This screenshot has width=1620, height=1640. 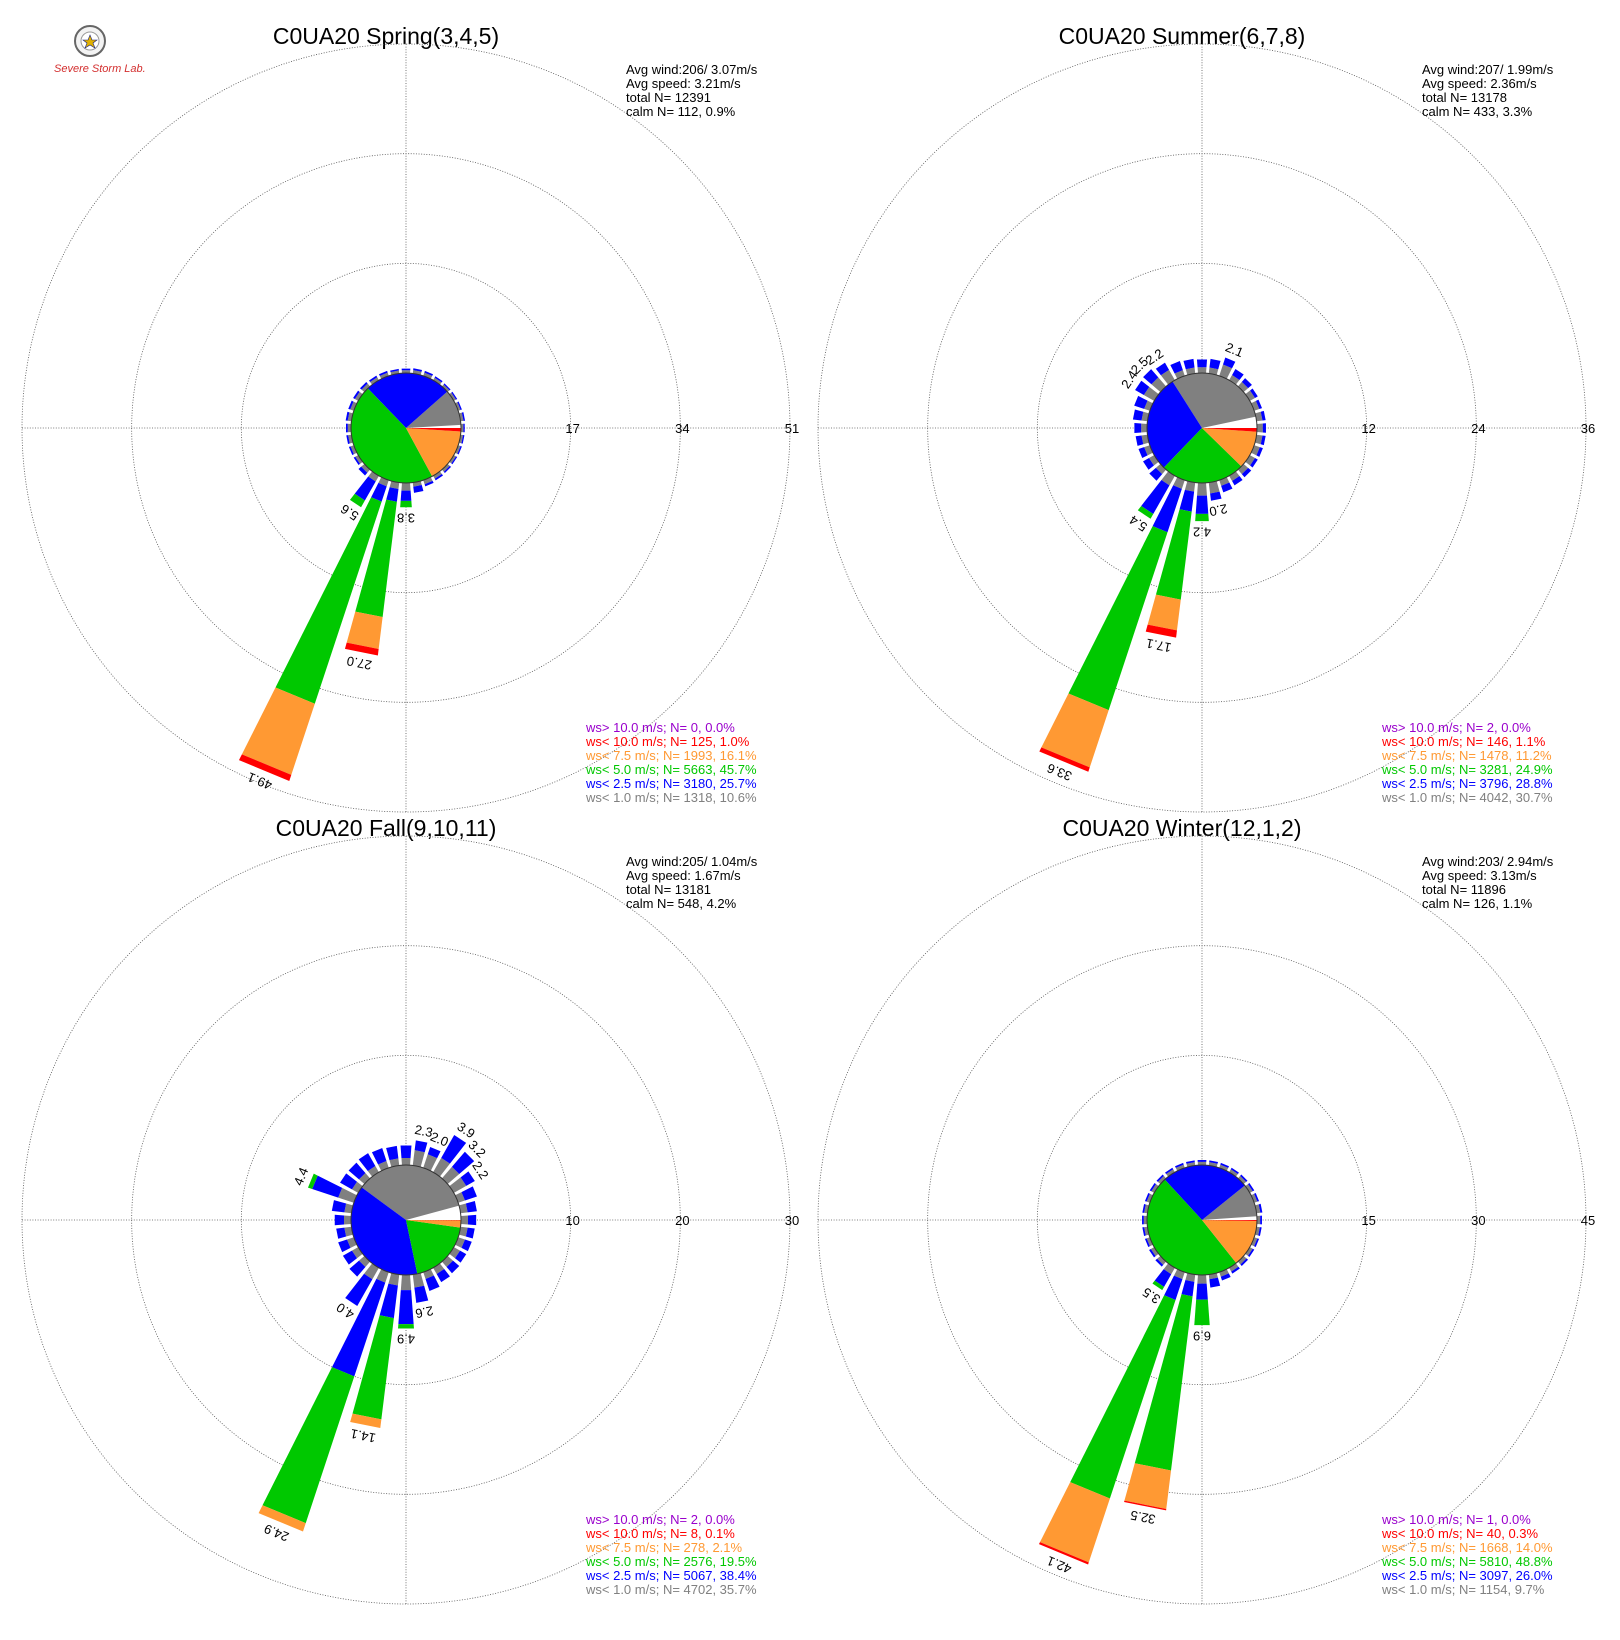 What do you see at coordinates (1467, 1561) in the screenshot?
I see `legend-entry-lt5: ws< 5.0 m/s; N= 5810, 48.8%` at bounding box center [1467, 1561].